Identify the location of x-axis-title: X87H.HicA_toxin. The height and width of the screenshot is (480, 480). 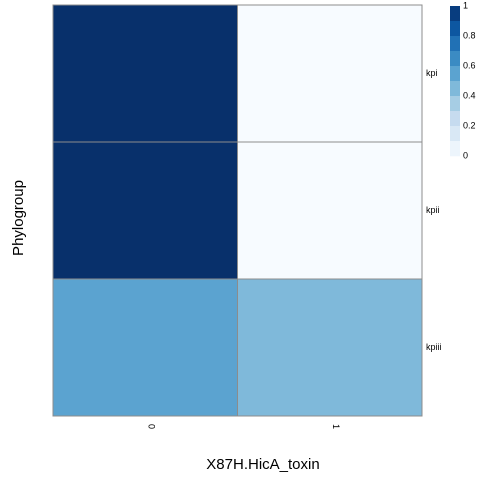
(262, 464).